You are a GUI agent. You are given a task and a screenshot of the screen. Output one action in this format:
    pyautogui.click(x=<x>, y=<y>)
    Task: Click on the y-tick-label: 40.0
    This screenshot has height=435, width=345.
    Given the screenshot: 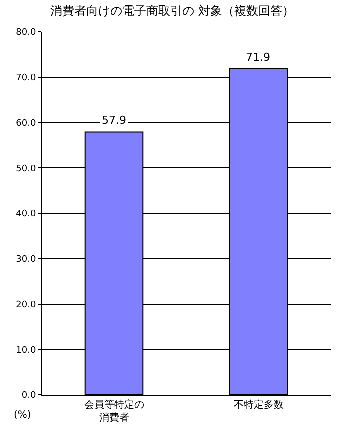 What is the action you would take?
    pyautogui.click(x=26, y=215)
    